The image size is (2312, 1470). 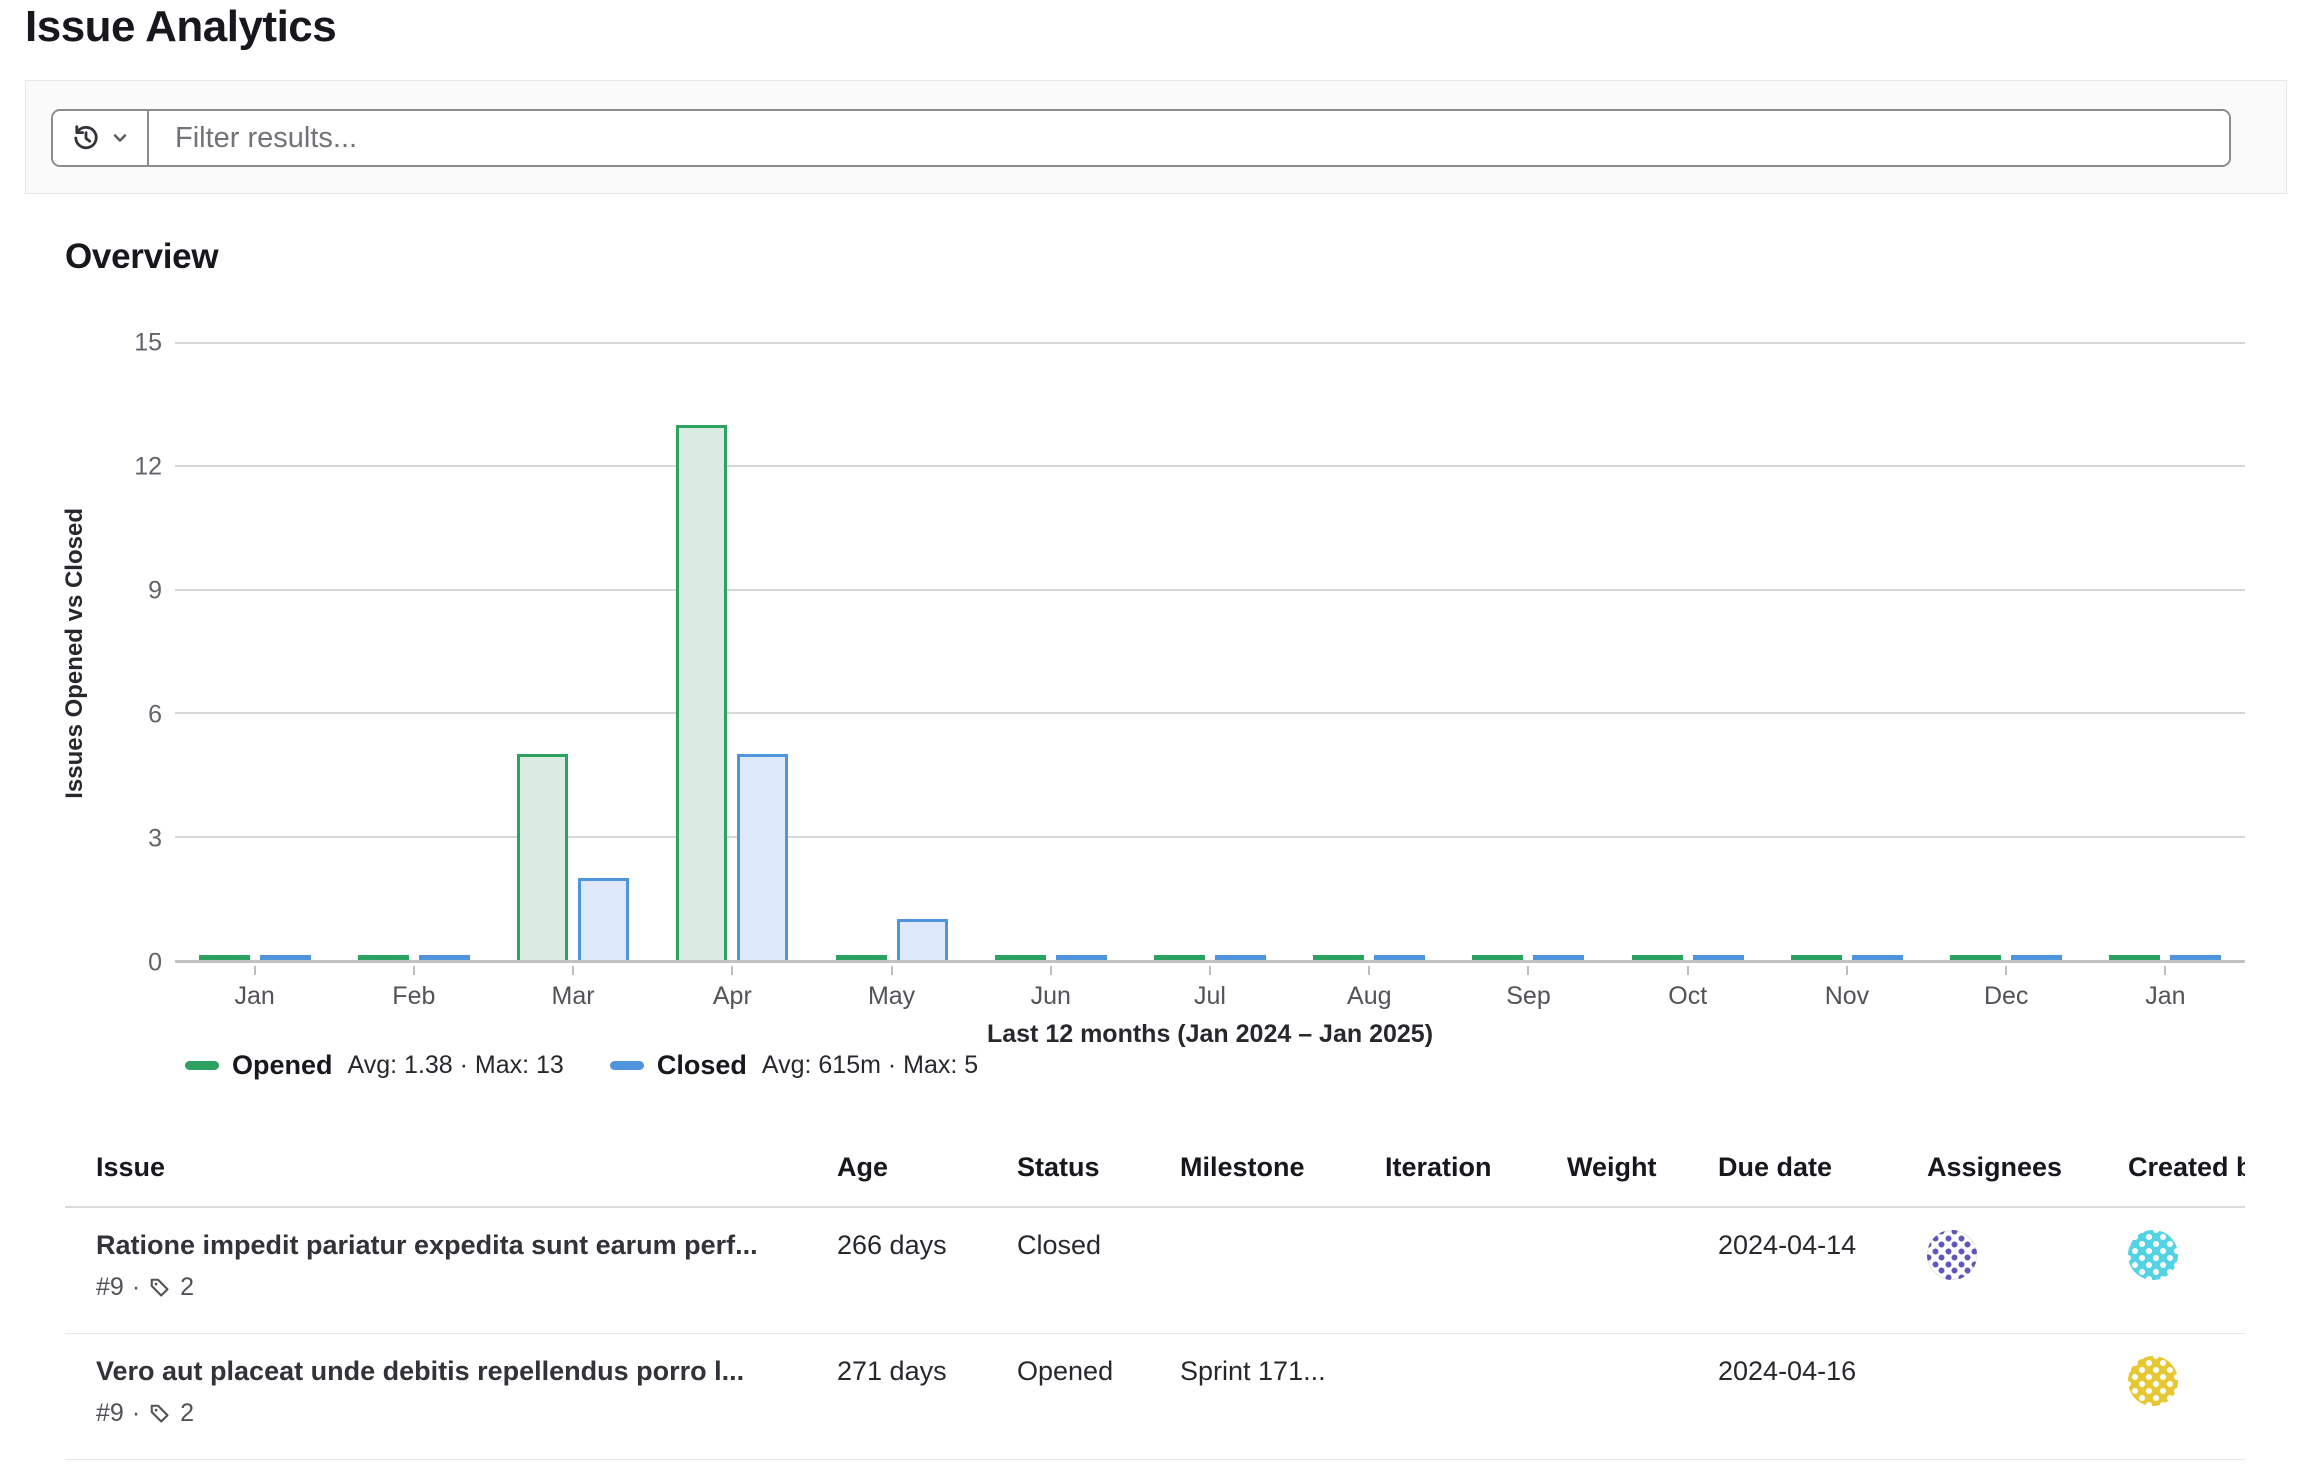 What do you see at coordinates (1438, 1166) in the screenshot?
I see `column-header-iteration: Iteration` at bounding box center [1438, 1166].